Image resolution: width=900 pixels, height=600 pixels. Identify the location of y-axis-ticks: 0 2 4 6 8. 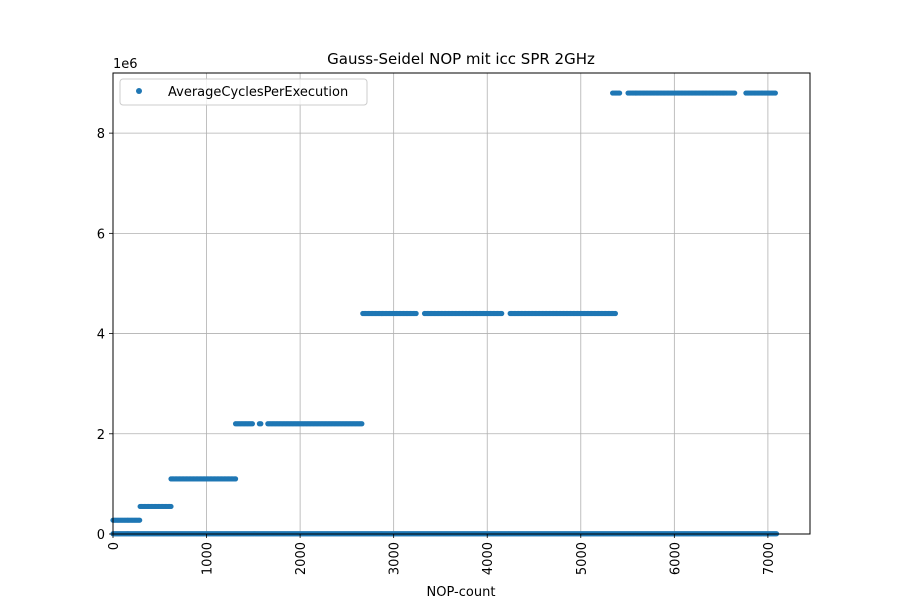
(105, 335).